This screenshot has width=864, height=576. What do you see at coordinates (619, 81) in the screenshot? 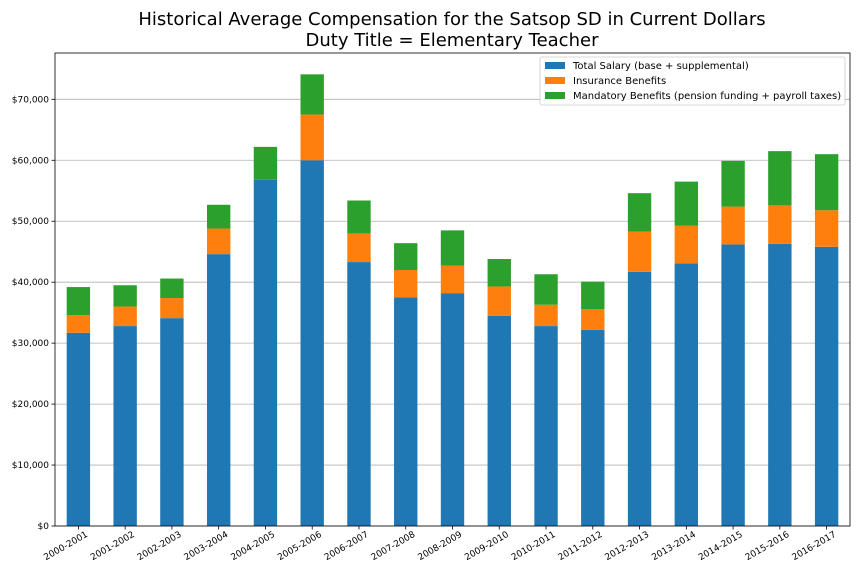
I see `legend-label: Insurance Benefits` at bounding box center [619, 81].